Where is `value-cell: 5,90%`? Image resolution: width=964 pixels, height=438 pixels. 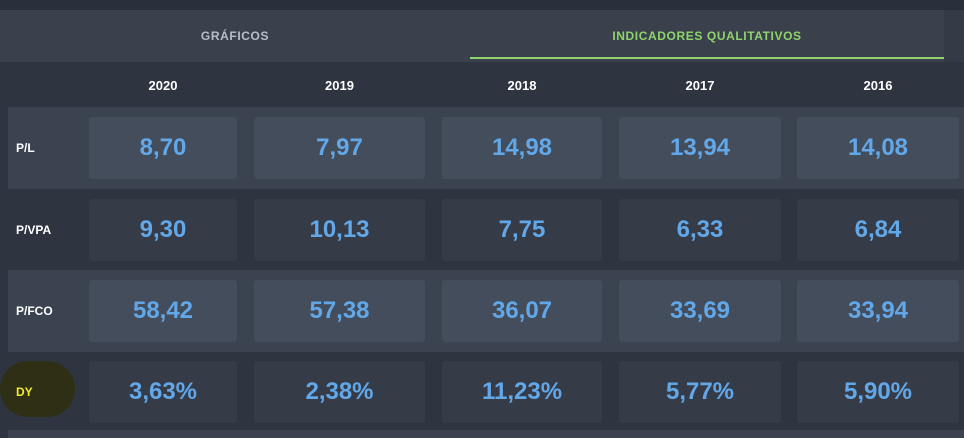 value-cell: 5,90% is located at coordinates (878, 392).